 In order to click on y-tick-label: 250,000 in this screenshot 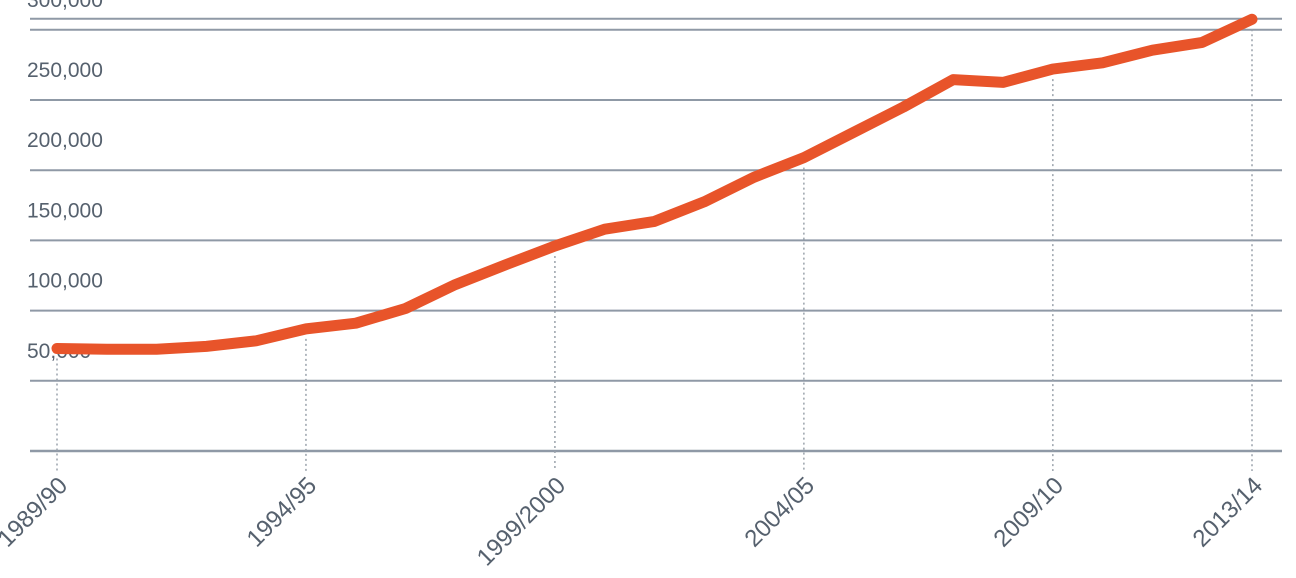, I will do `click(65, 70)`.